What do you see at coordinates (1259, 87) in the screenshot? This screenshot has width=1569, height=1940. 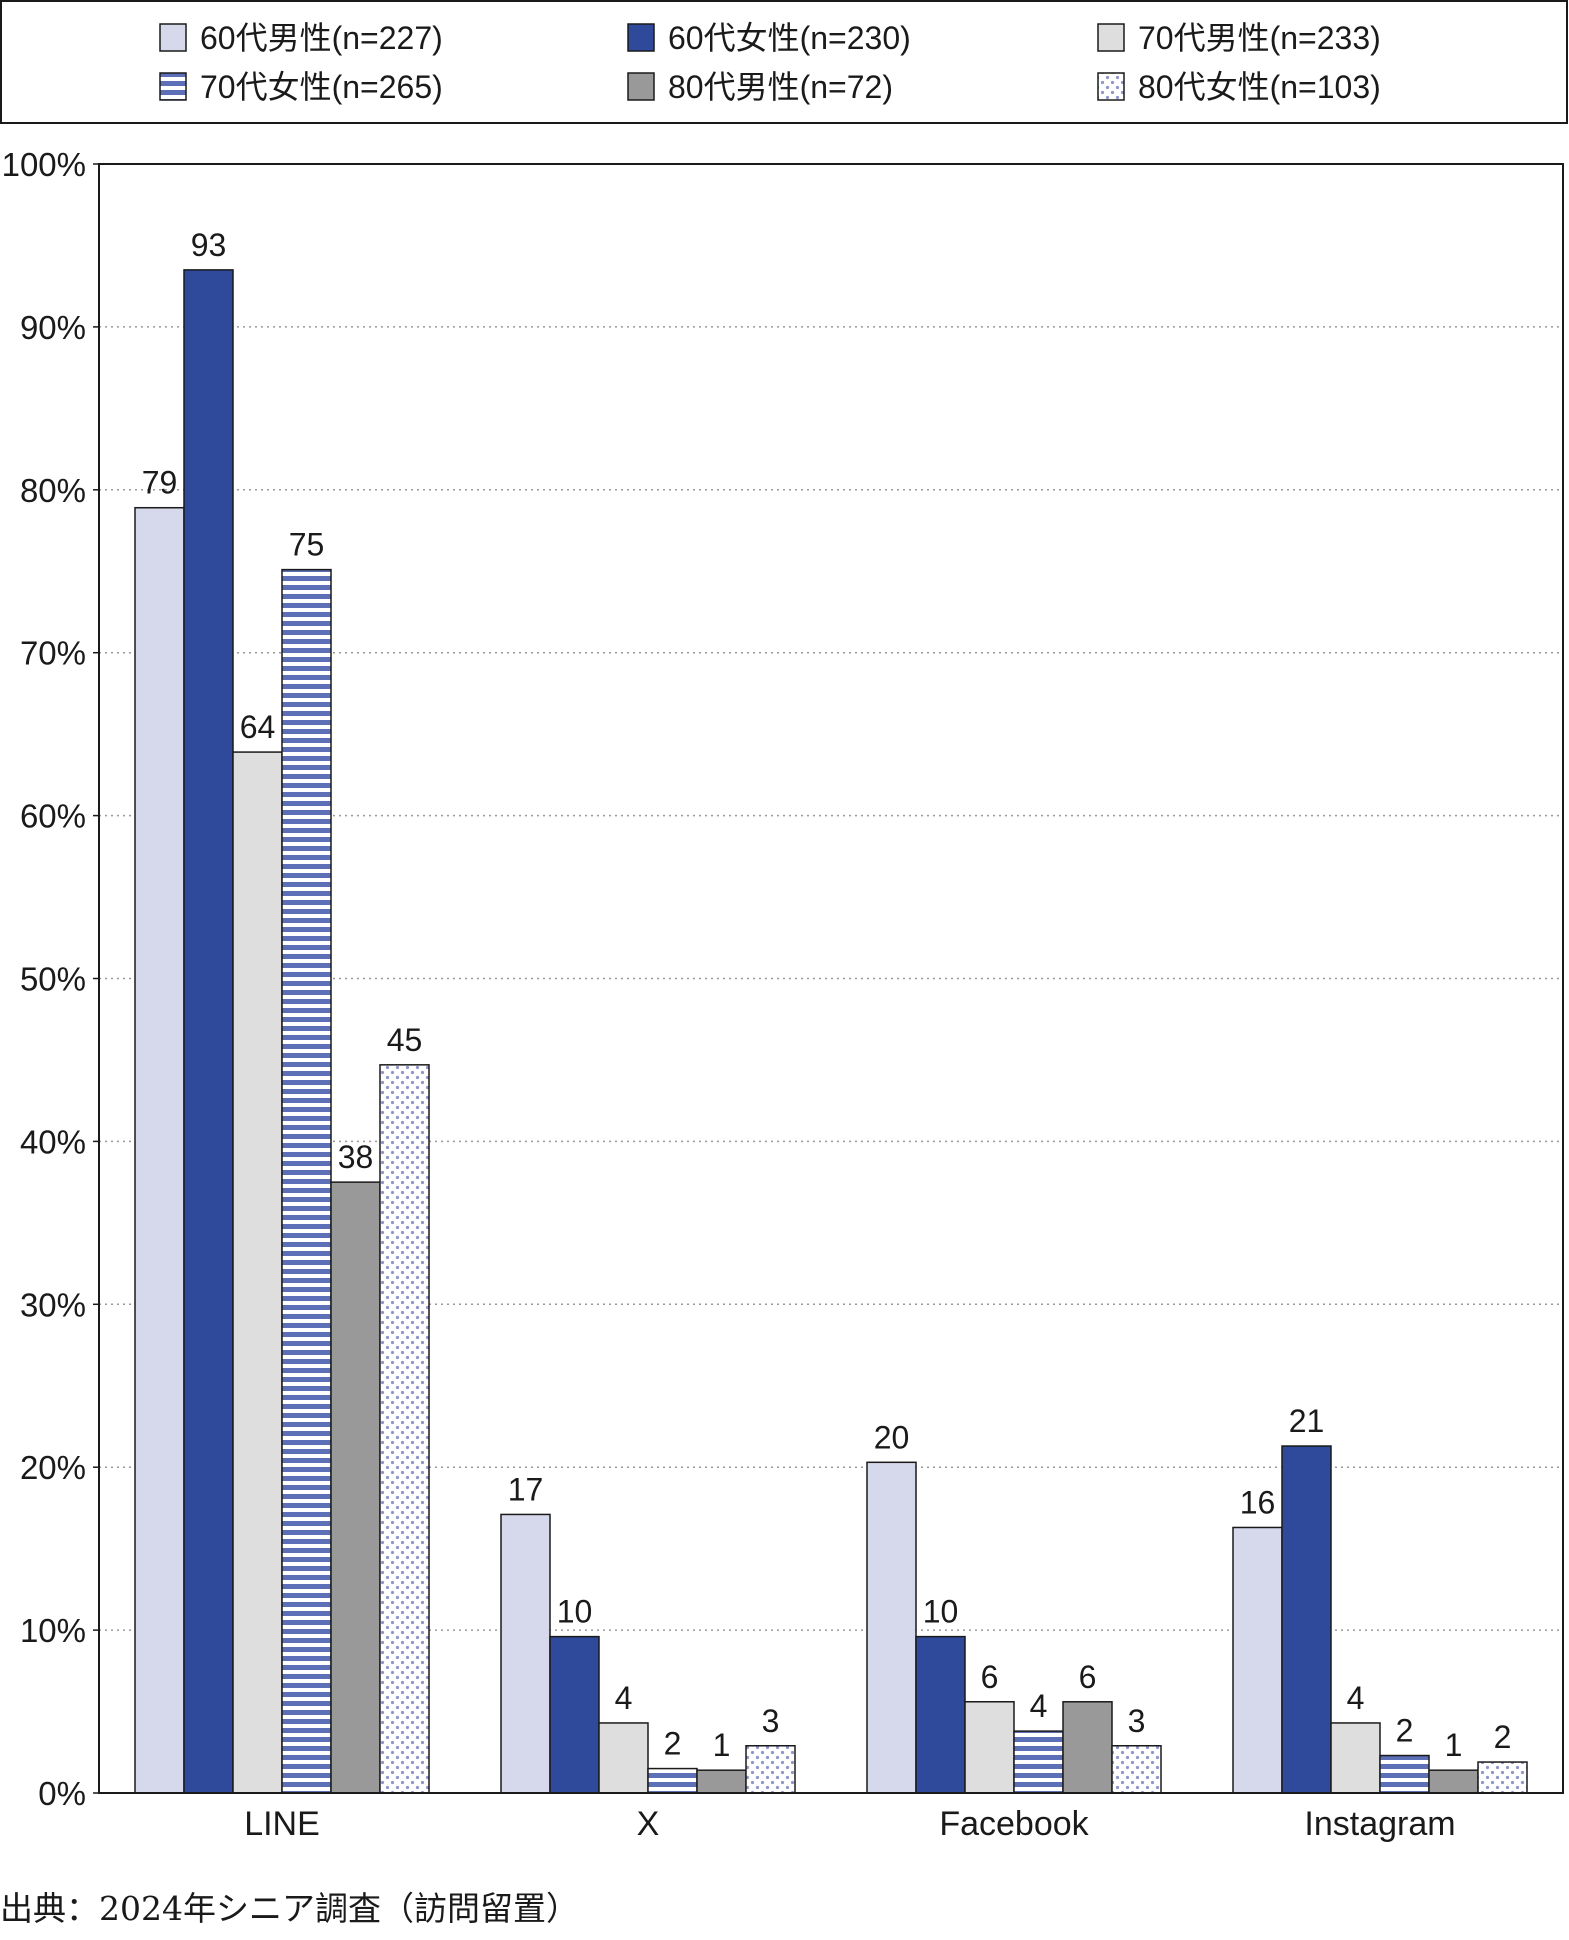 I see `legend-entry: 80代女性(n=103)` at bounding box center [1259, 87].